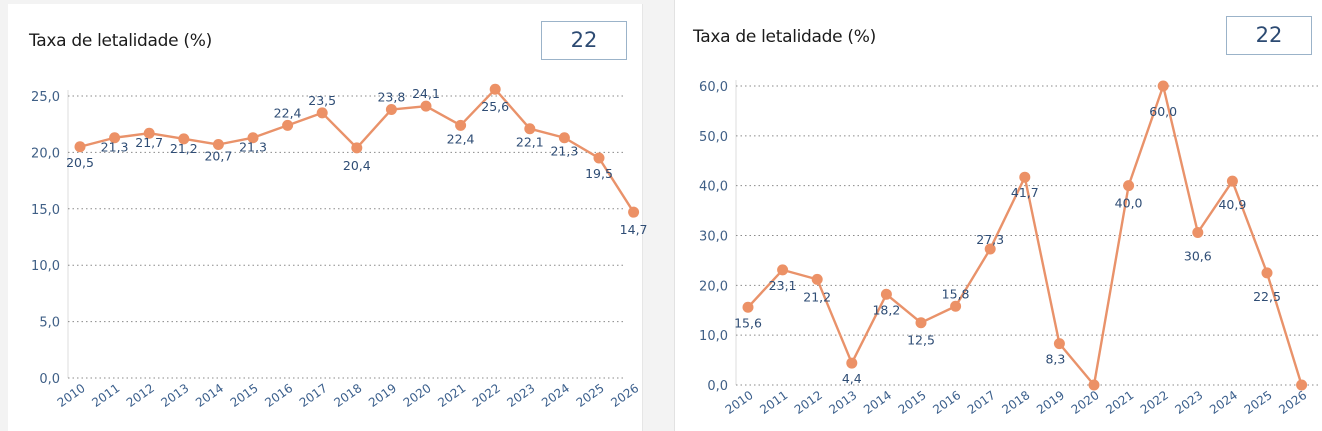 The height and width of the screenshot is (431, 1322). What do you see at coordinates (713, 187) in the screenshot?
I see `y-tick-label: 40,0` at bounding box center [713, 187].